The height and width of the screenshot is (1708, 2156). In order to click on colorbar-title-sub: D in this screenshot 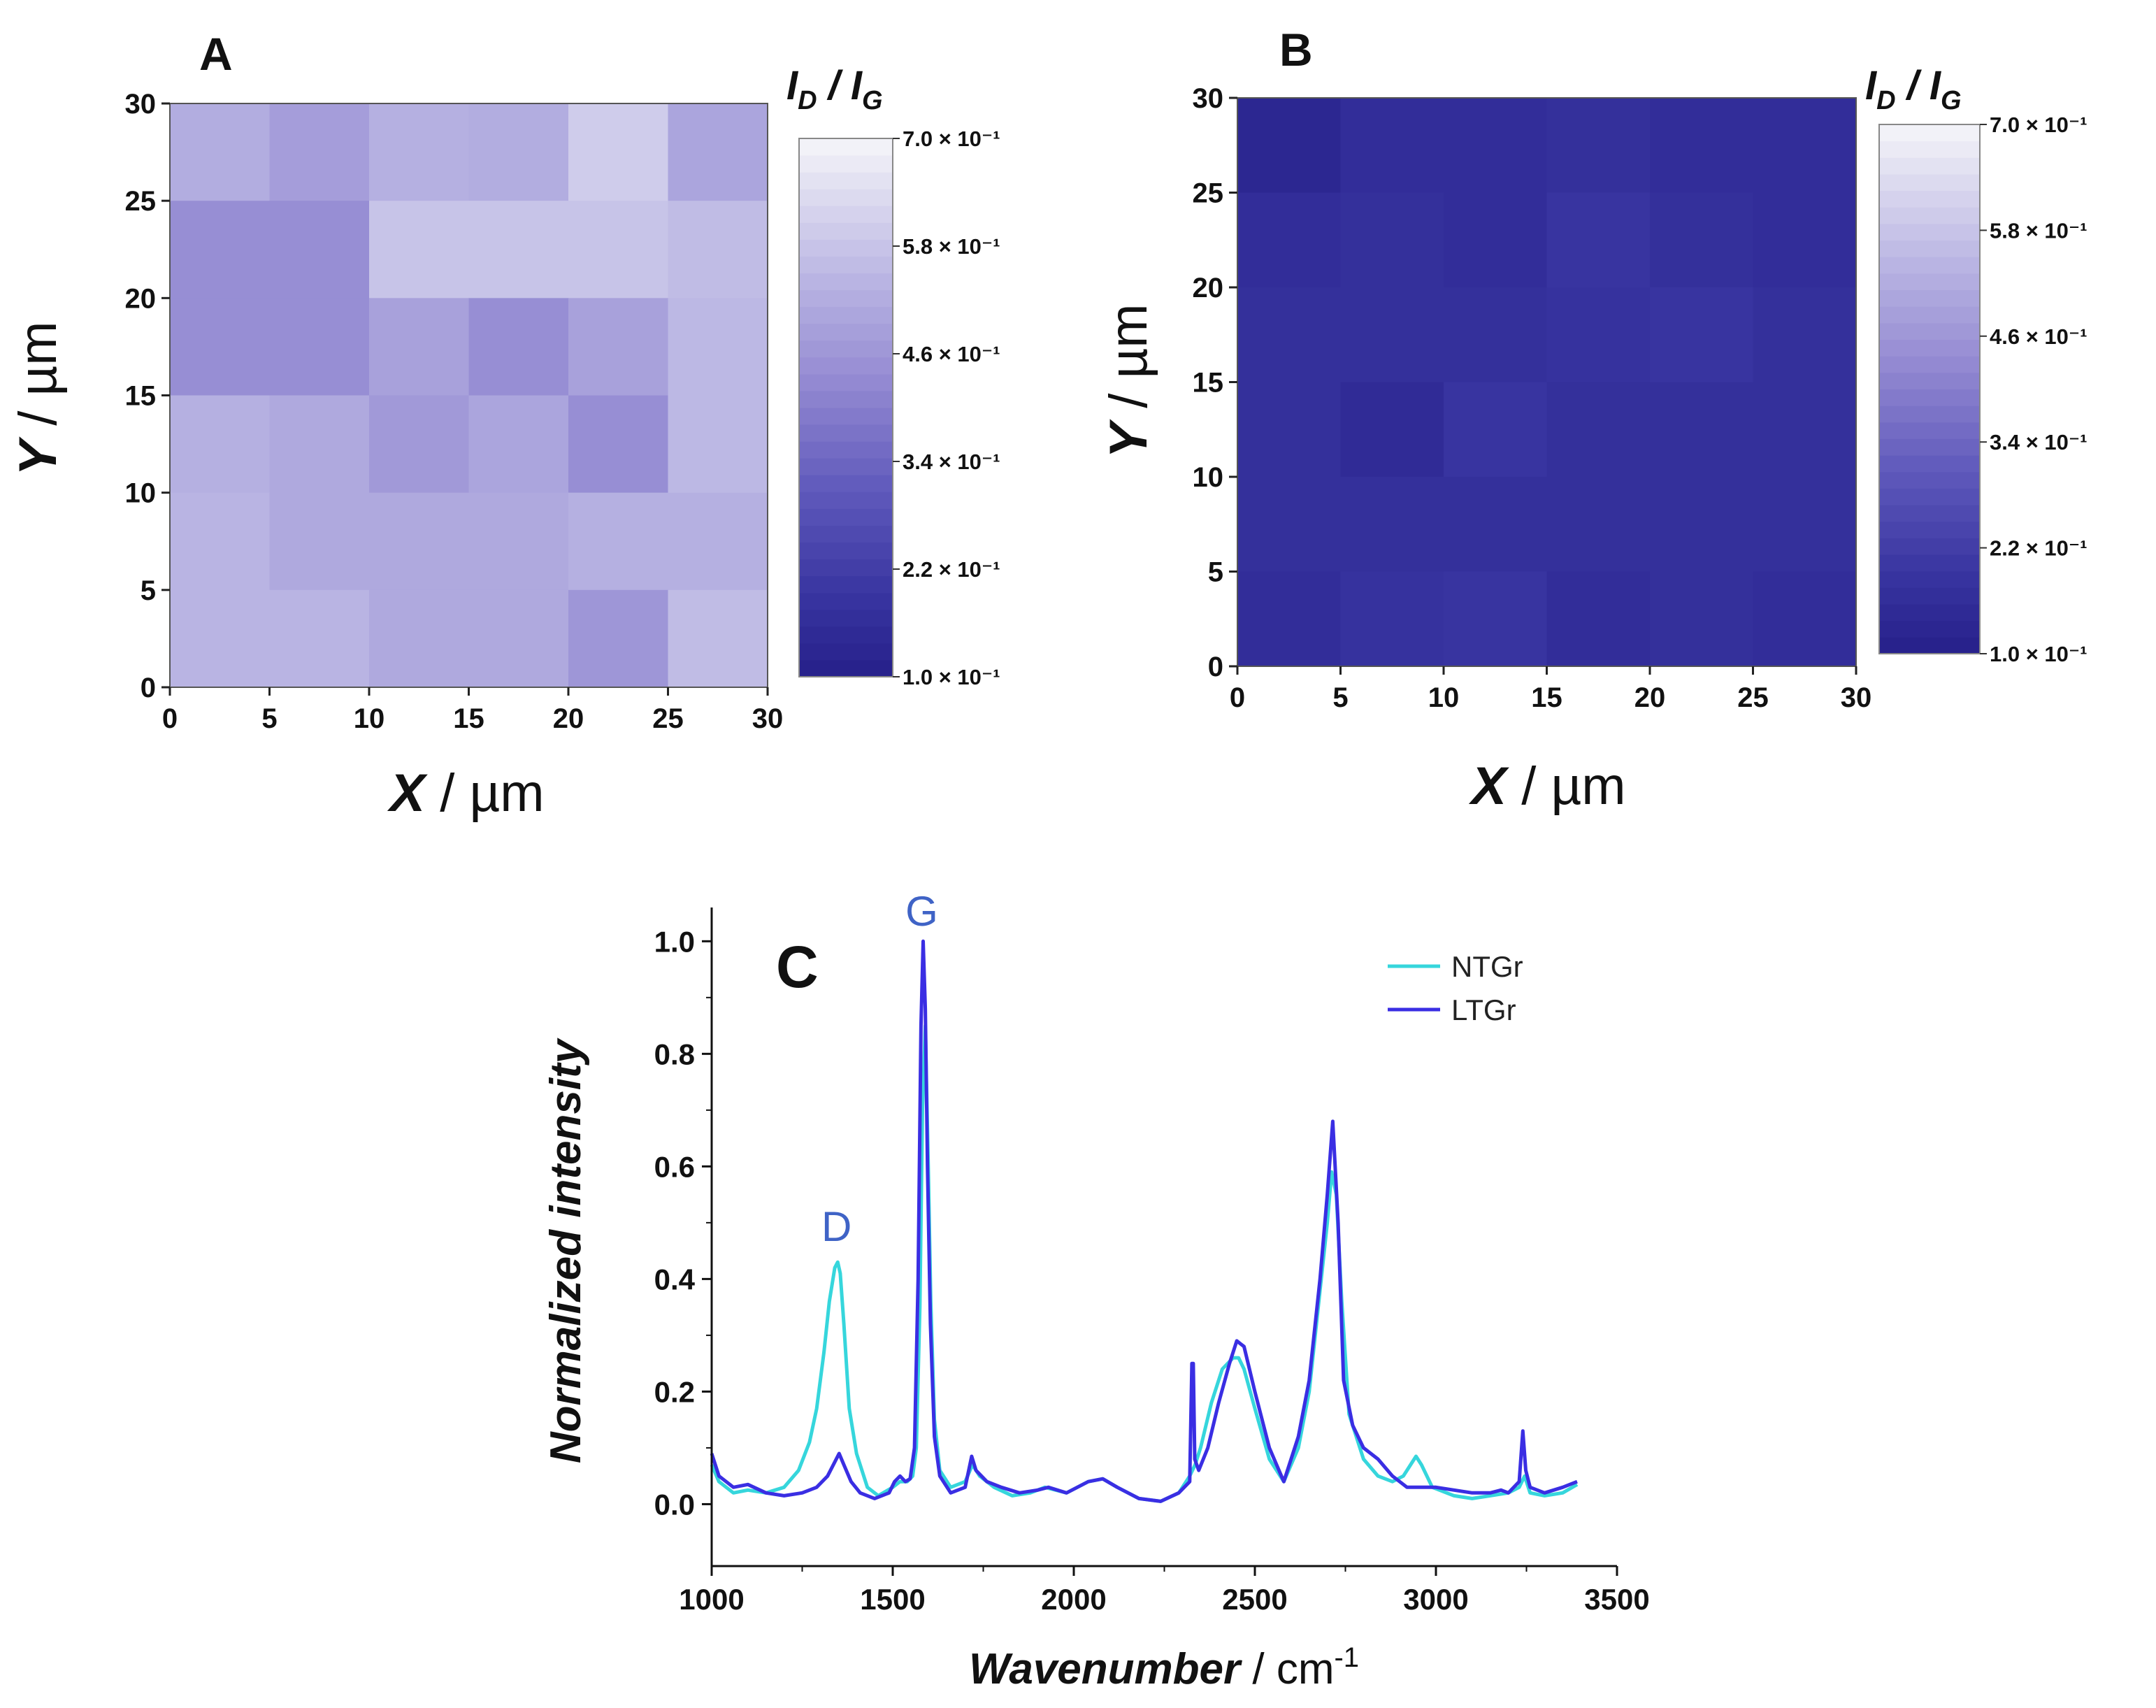, I will do `click(1885, 100)`.